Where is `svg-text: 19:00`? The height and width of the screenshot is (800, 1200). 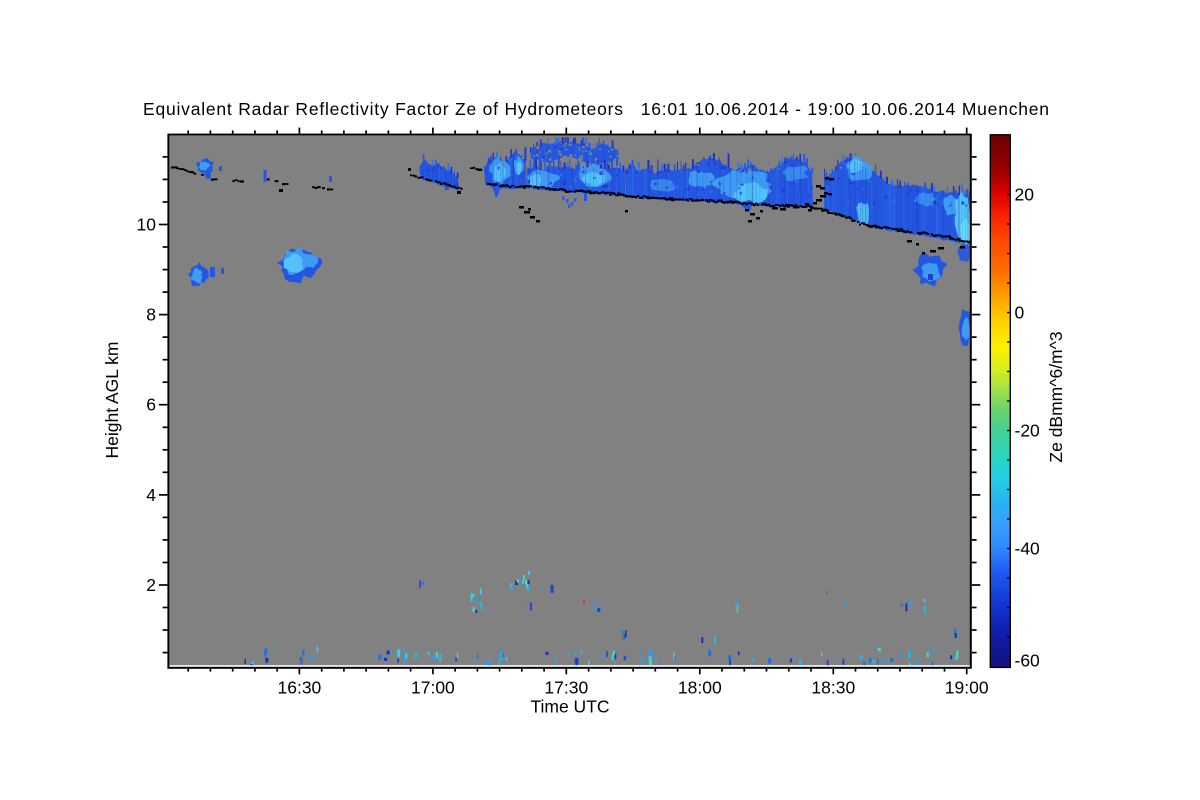
svg-text: 19:00 is located at coordinates (967, 688).